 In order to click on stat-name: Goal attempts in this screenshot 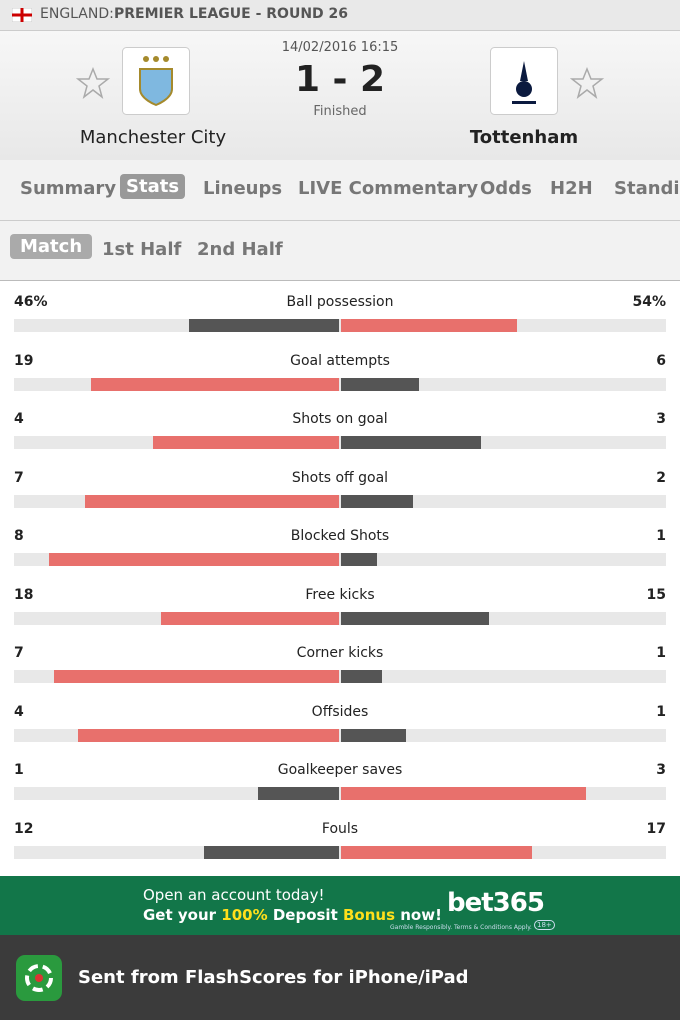, I will do `click(340, 360)`.